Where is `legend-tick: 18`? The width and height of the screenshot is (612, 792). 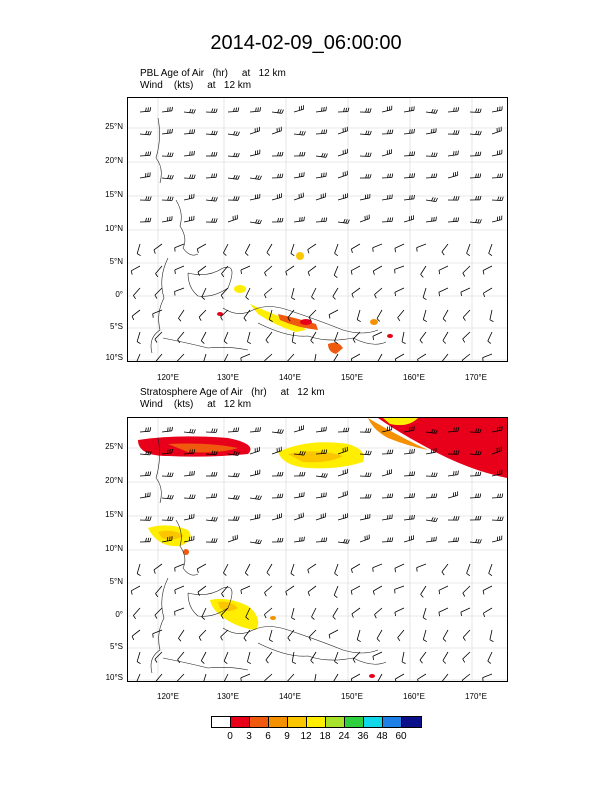
legend-tick: 18 is located at coordinates (325, 736).